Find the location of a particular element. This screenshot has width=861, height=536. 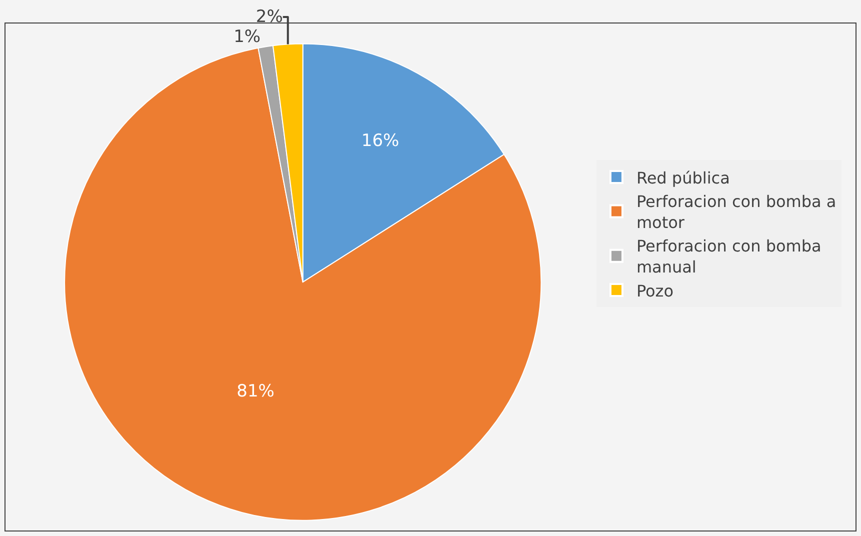

legend-label: Pozo is located at coordinates (655, 290).